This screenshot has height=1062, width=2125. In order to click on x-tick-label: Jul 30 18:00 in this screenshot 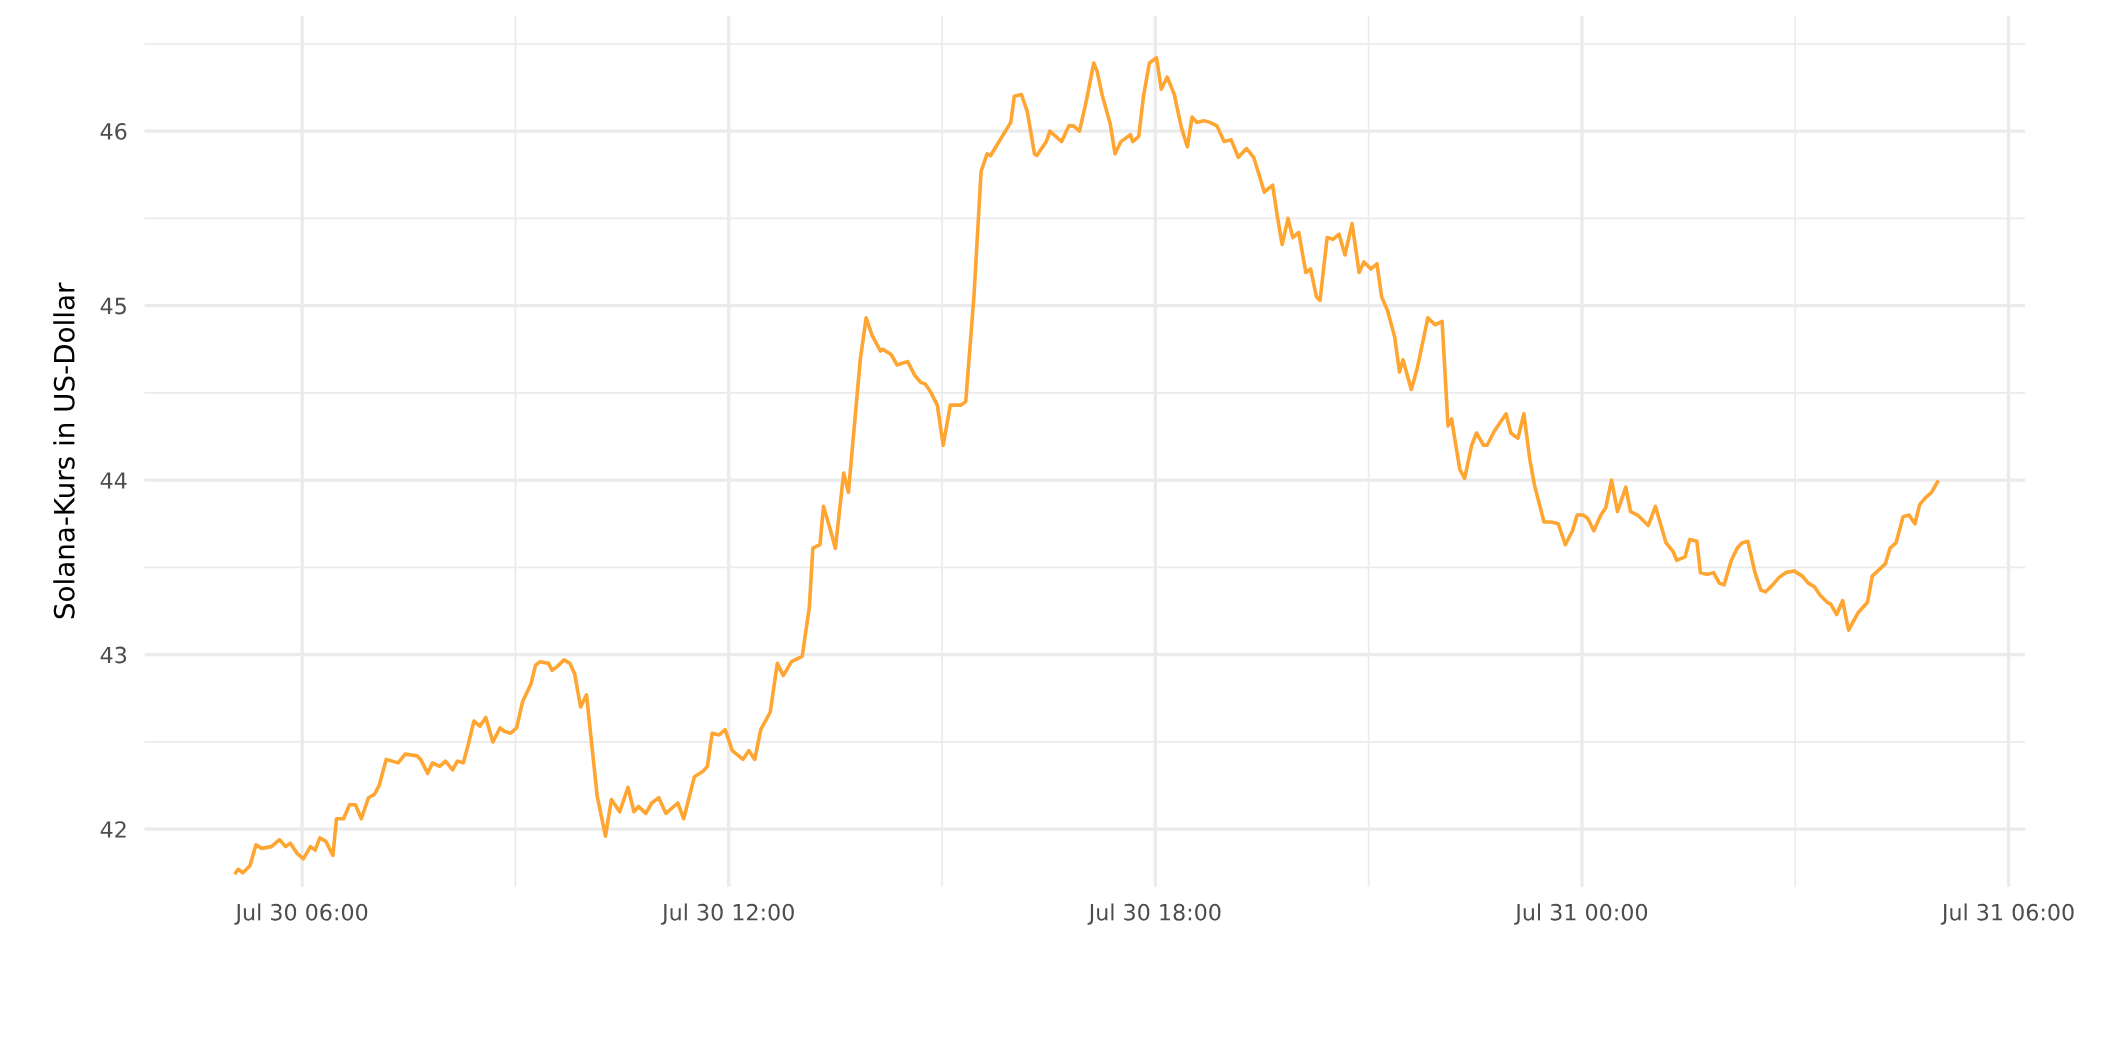, I will do `click(1154, 914)`.